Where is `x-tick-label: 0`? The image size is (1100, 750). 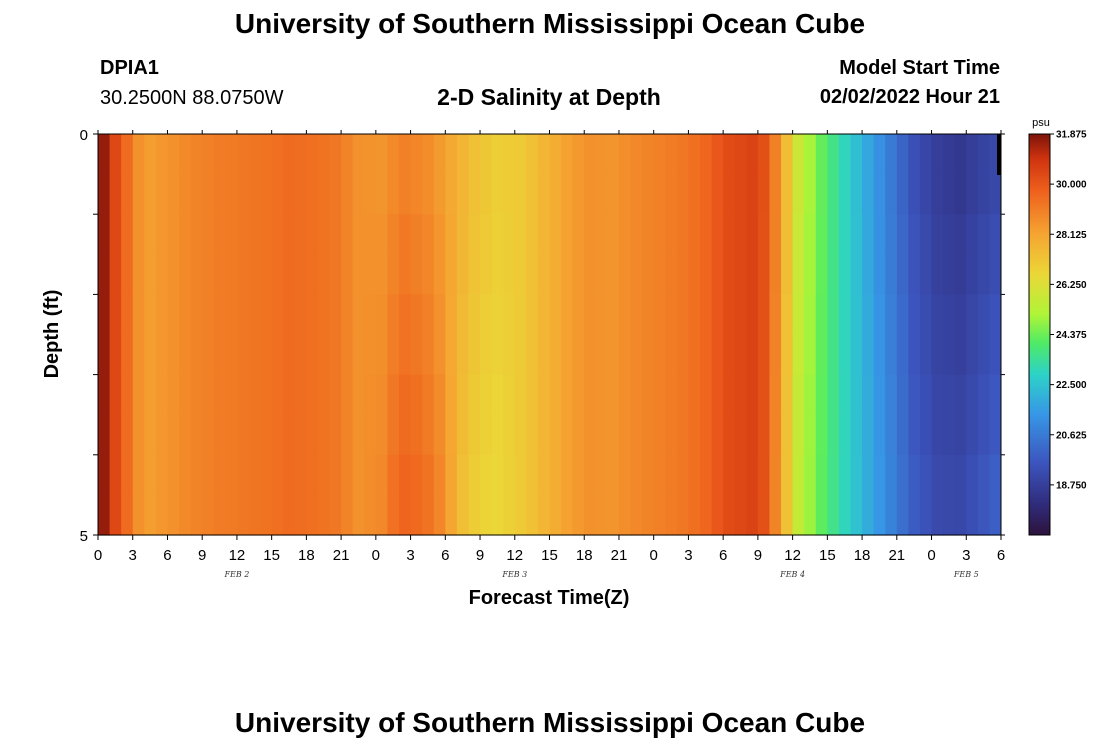 x-tick-label: 0 is located at coordinates (376, 555).